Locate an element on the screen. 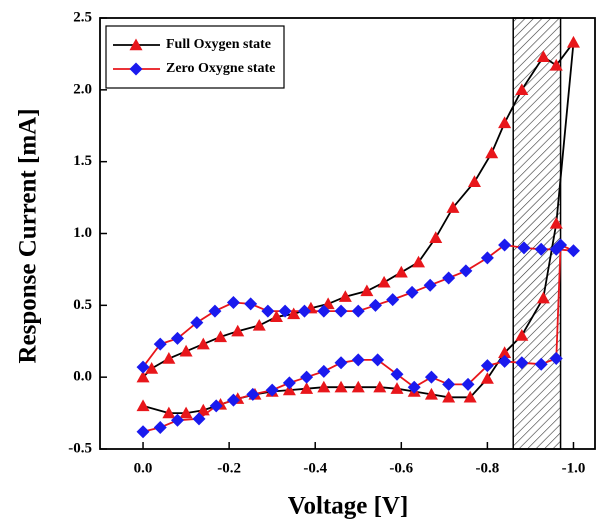 Image resolution: width=616 pixels, height=529 pixels. y-tick-label: -0.5 is located at coordinates (80, 448).